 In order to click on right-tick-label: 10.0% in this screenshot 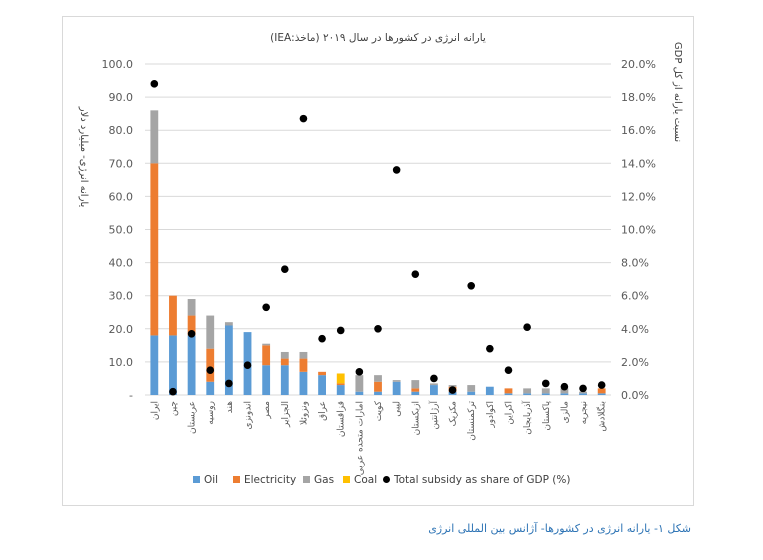, I will do `click(638, 230)`.